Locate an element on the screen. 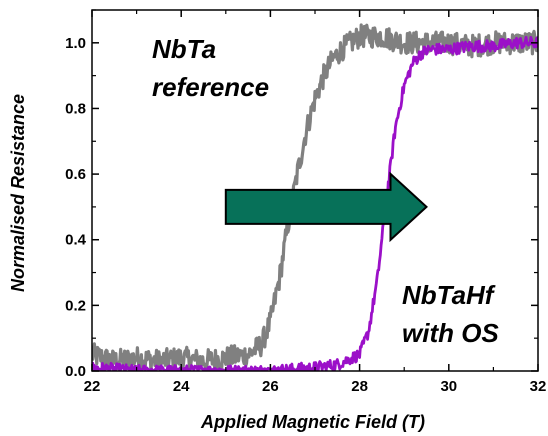 This screenshot has height=436, width=548. x-axis-title: Applied Magnetic Field (T) is located at coordinates (312, 422).